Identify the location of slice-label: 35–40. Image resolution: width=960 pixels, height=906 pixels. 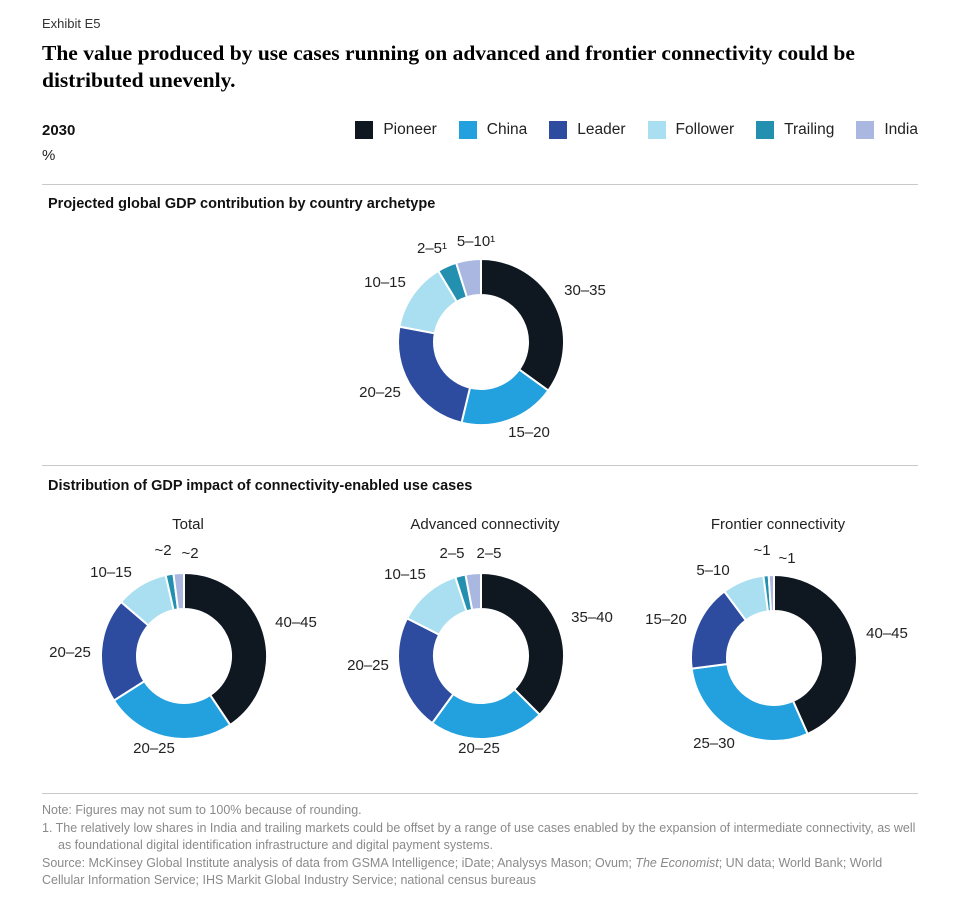
(592, 617).